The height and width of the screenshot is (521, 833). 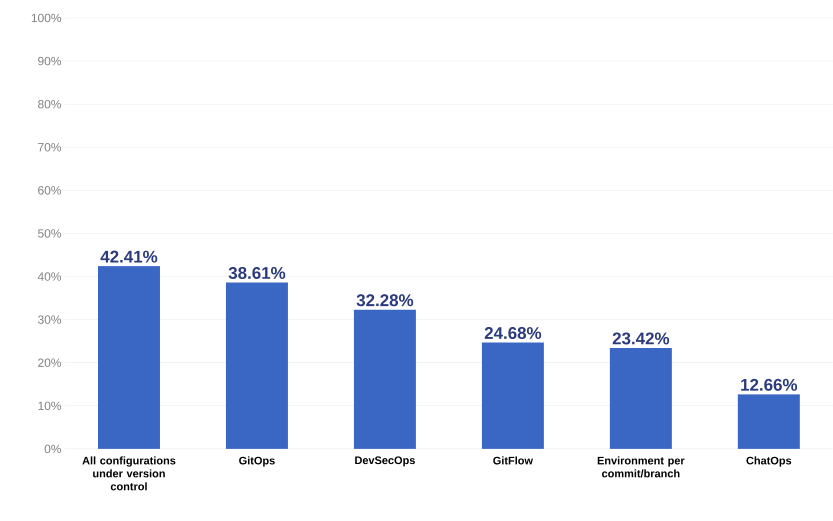 What do you see at coordinates (769, 384) in the screenshot?
I see `data-label: 12.66%` at bounding box center [769, 384].